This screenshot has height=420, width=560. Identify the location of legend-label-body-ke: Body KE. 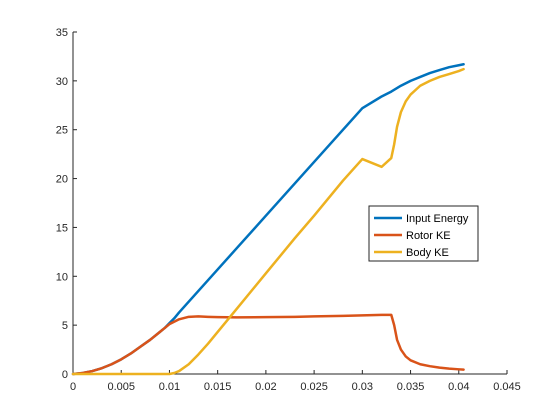
(427, 253).